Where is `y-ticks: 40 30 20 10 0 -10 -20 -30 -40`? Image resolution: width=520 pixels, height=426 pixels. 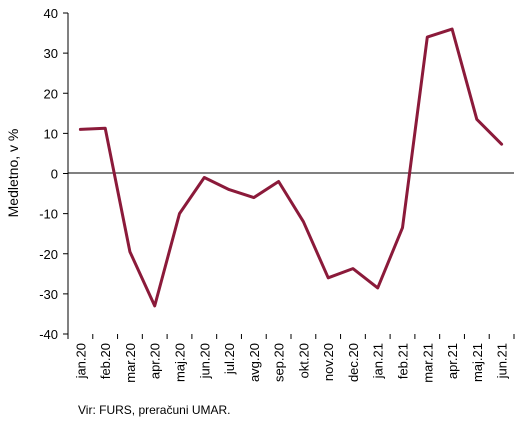
y-ticks: 40 30 20 10 0 -10 -20 -30 -40 is located at coordinates (53, 174).